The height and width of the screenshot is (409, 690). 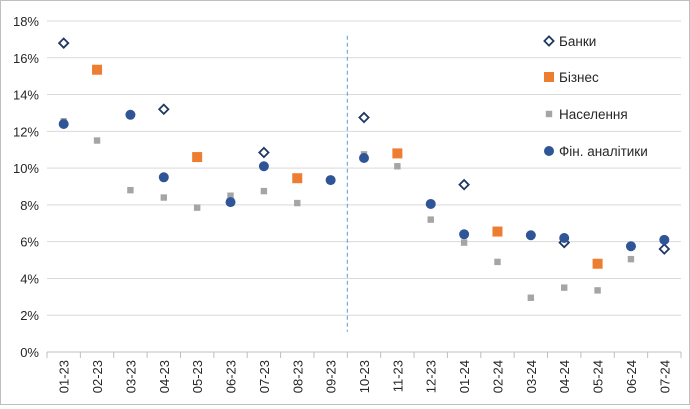 I want to click on legend-label: Фін. аналітики, so click(x=603, y=151).